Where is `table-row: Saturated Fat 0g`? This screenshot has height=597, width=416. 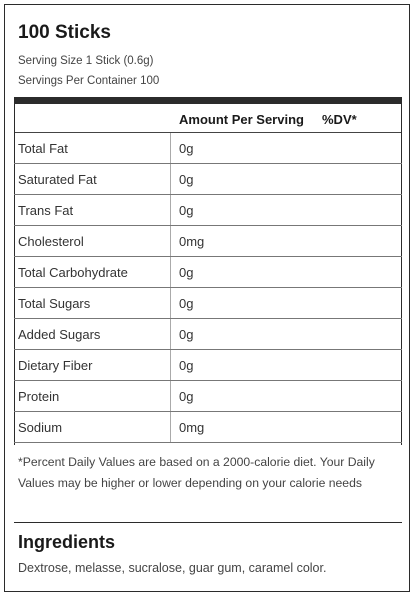
table-row: Saturated Fat 0g is located at coordinates (208, 179).